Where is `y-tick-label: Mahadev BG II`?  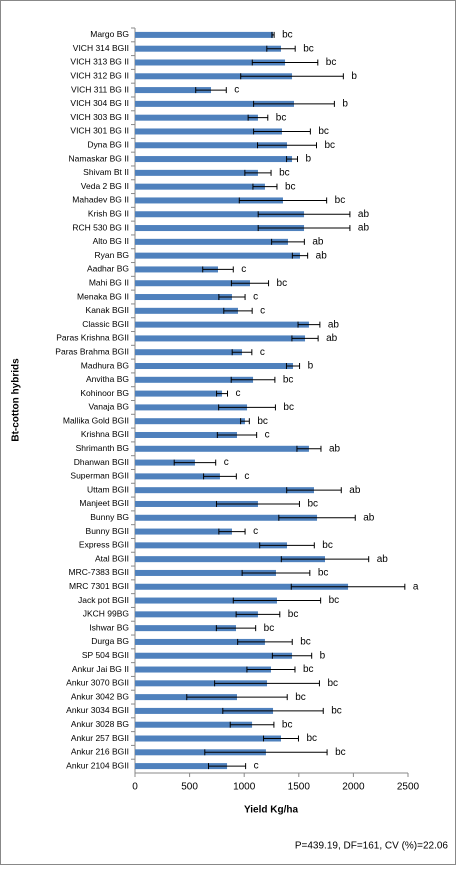
y-tick-label: Mahadev BG II is located at coordinates (100, 200).